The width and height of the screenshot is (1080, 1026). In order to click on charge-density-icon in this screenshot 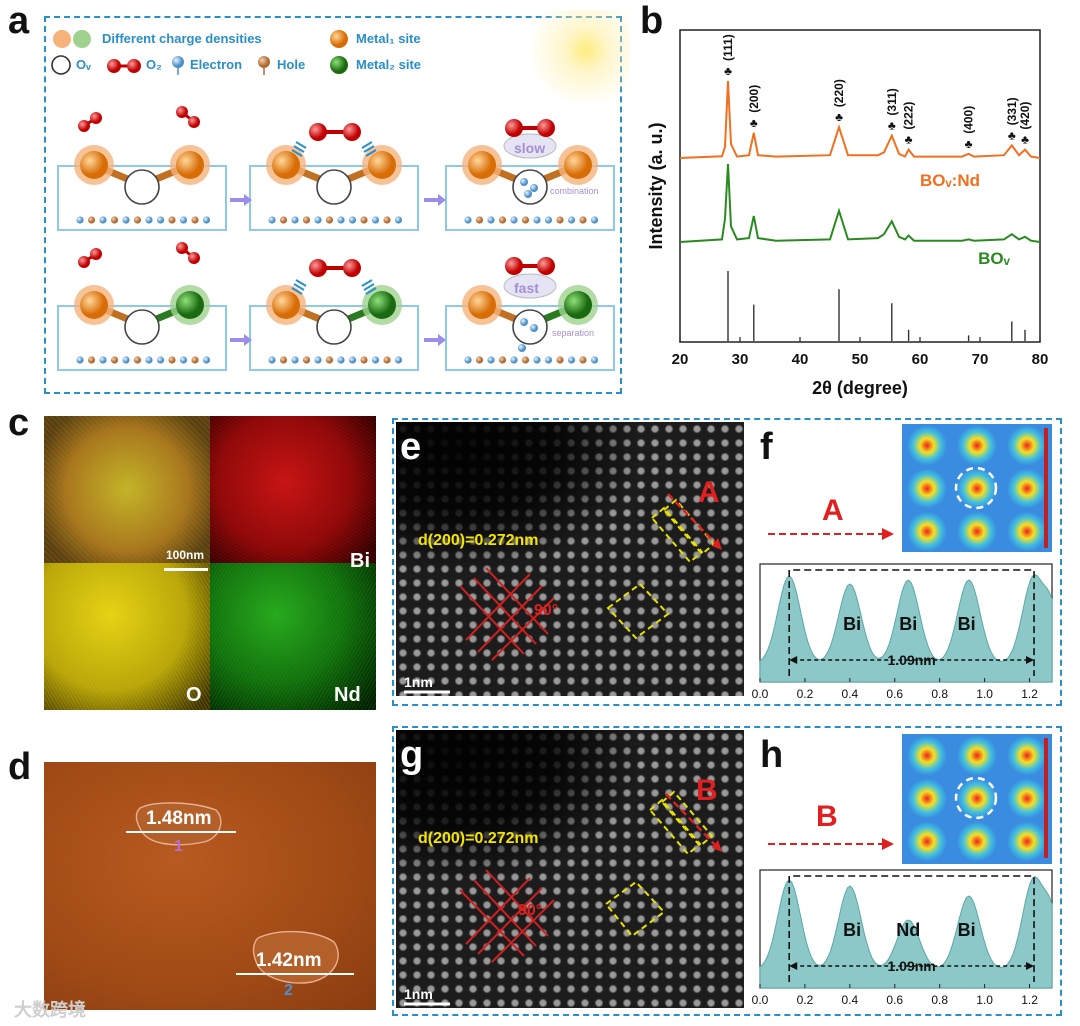, I will do `click(72, 39)`.